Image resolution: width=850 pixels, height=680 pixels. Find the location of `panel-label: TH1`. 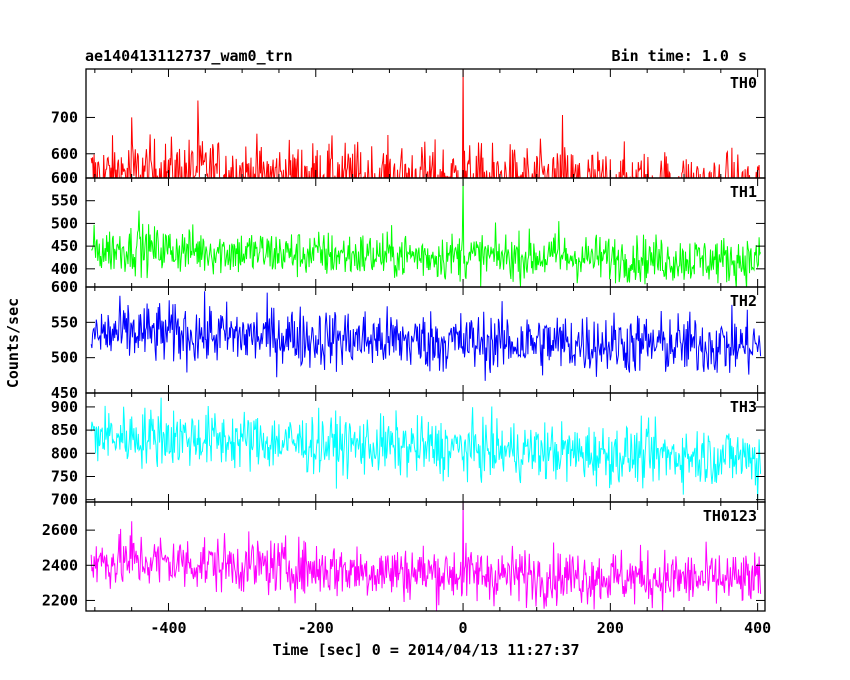

panel-label: TH1 is located at coordinates (743, 192).